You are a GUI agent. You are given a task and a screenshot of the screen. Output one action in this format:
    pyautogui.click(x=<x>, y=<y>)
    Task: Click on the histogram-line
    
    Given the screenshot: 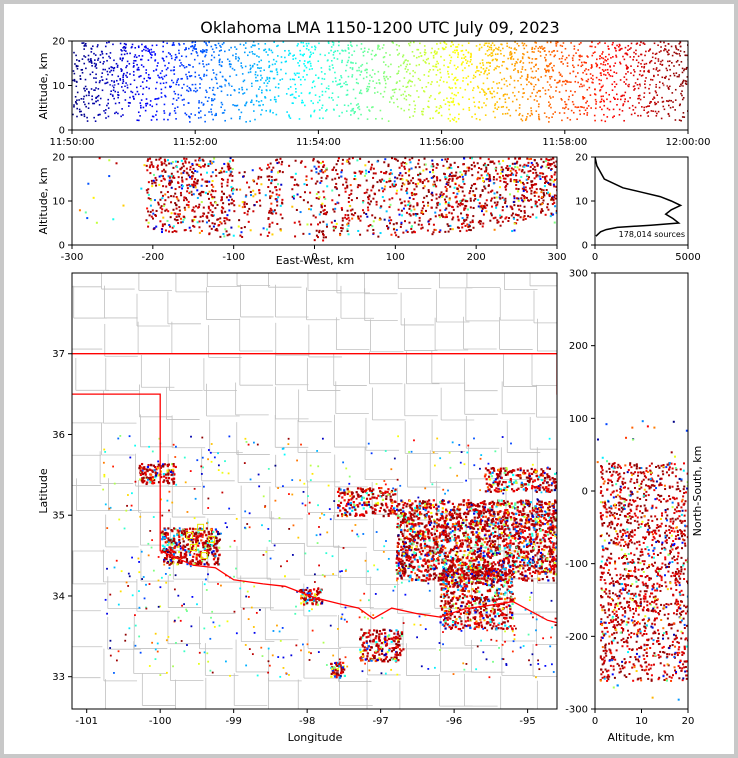 What is the action you would take?
    pyautogui.click(x=639, y=197)
    